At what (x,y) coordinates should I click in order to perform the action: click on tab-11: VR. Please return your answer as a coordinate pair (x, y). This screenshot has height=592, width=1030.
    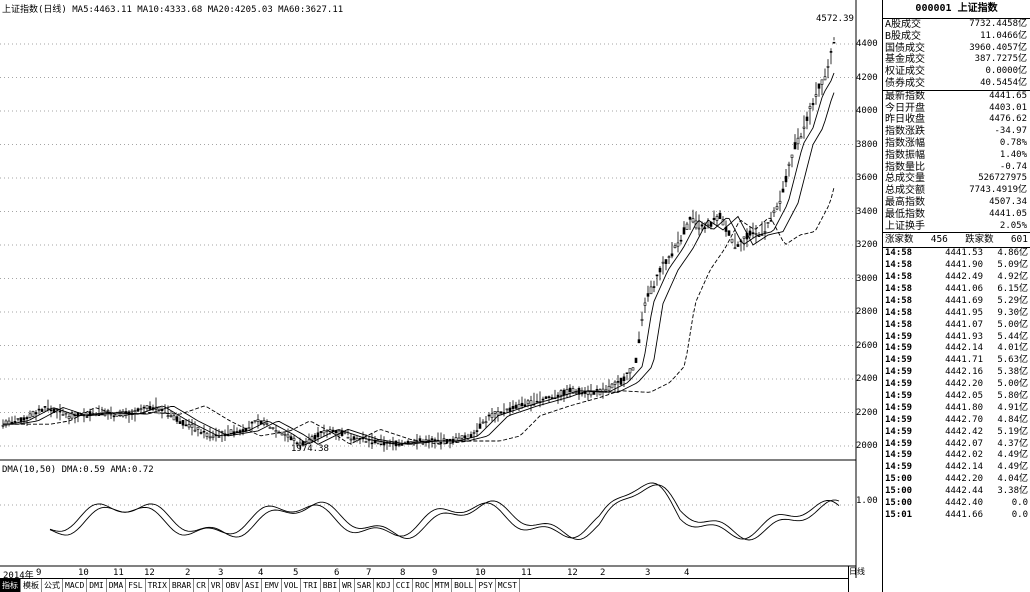
    Looking at the image, I should click on (216, 585).